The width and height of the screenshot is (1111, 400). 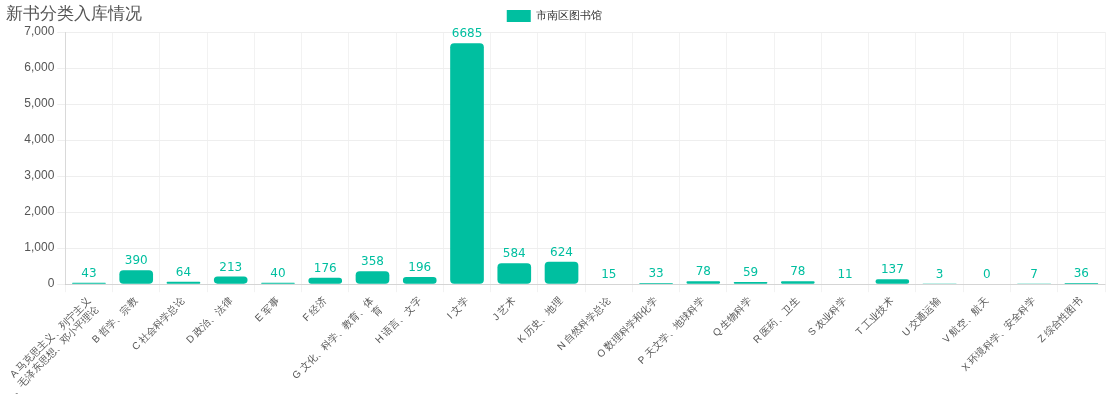 I want to click on data-label: 3, so click(x=939, y=274).